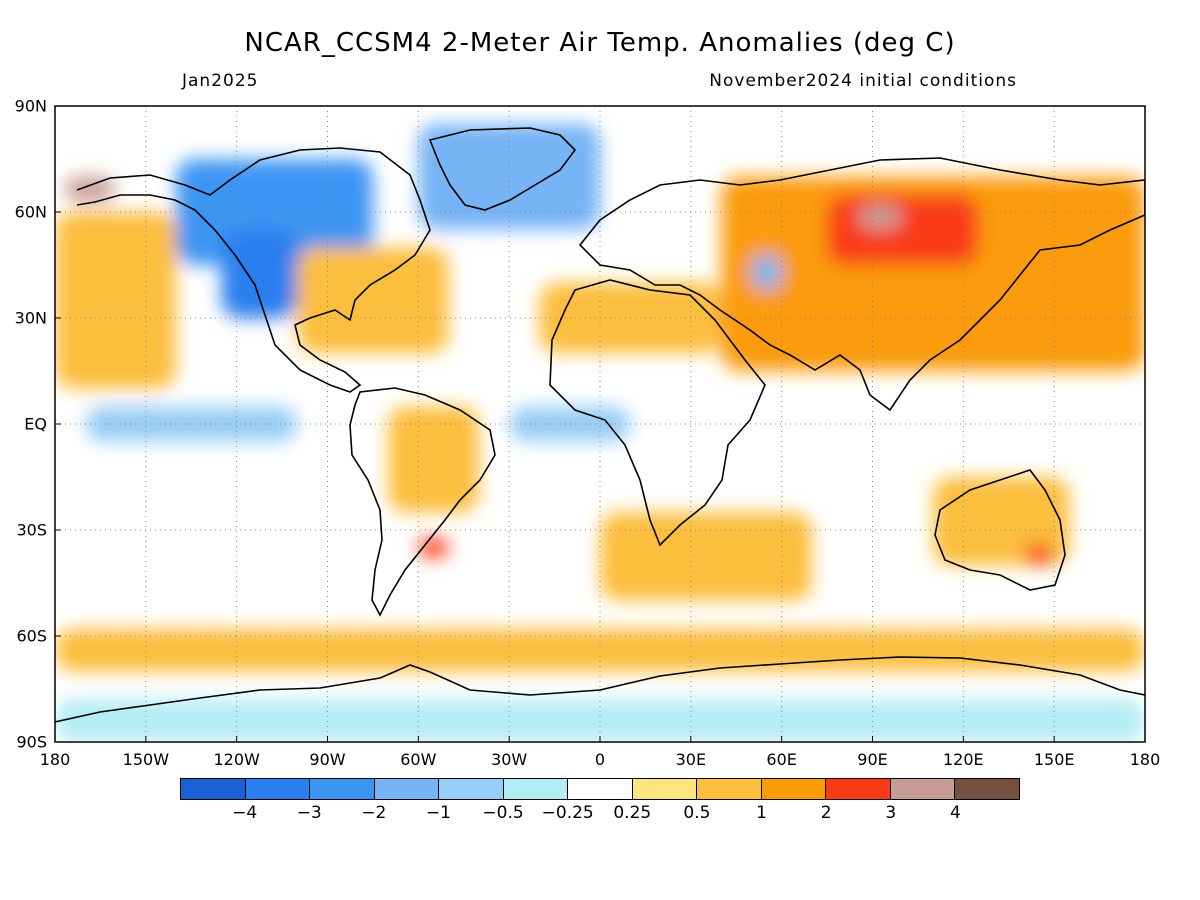 This screenshot has height=900, width=1200. What do you see at coordinates (691, 759) in the screenshot?
I see `longitude-label: 30E` at bounding box center [691, 759].